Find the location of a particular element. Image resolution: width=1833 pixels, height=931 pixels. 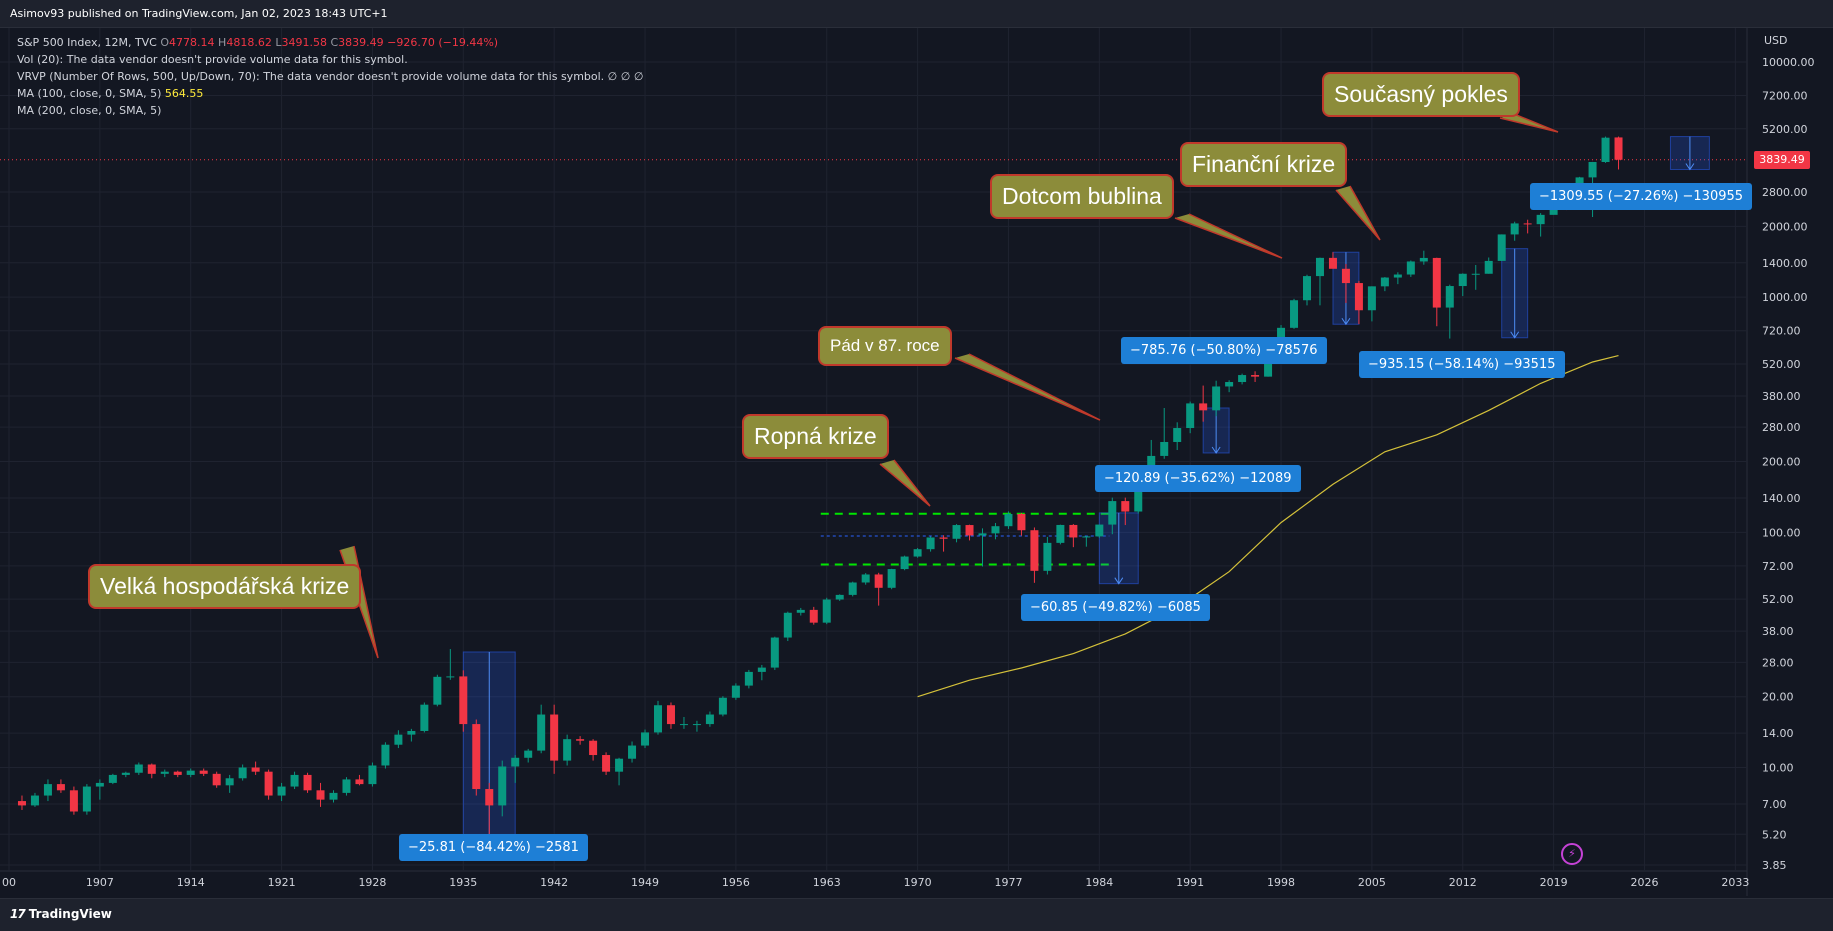

x-tick-label: 1970 is located at coordinates (918, 882).